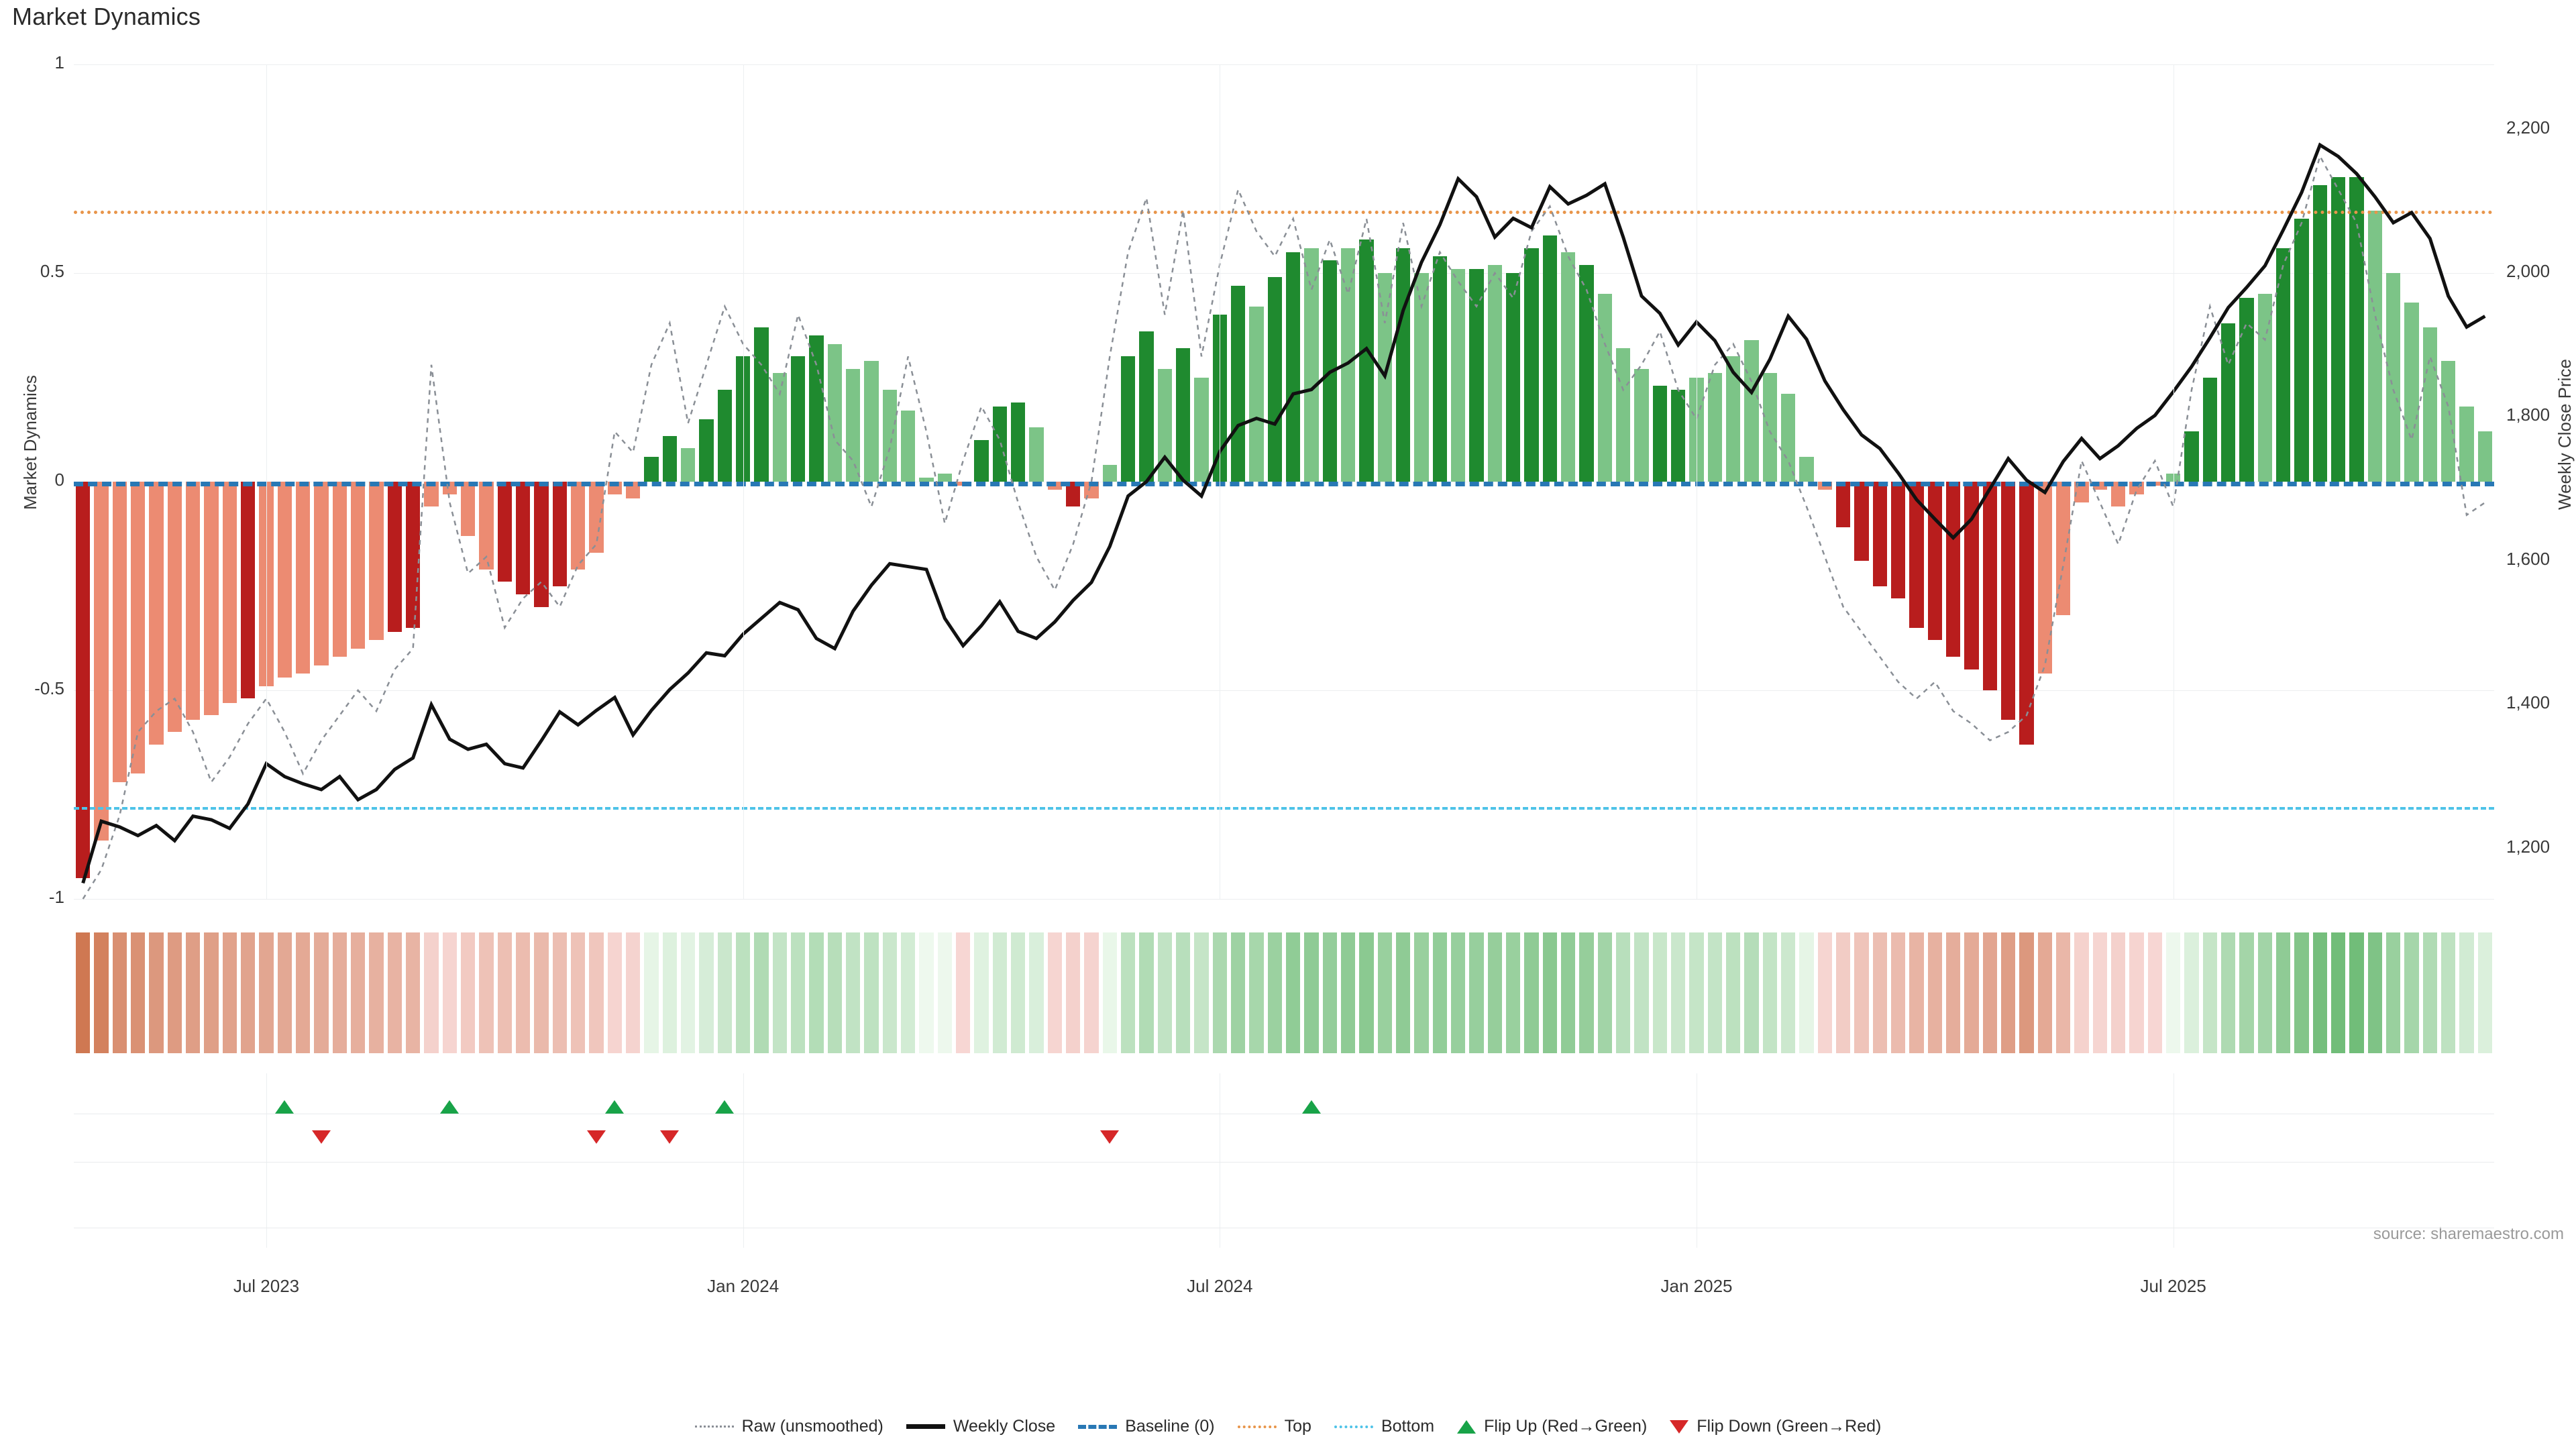  I want to click on legend-item-6: Flip Down (Green→Red), so click(1775, 1426).